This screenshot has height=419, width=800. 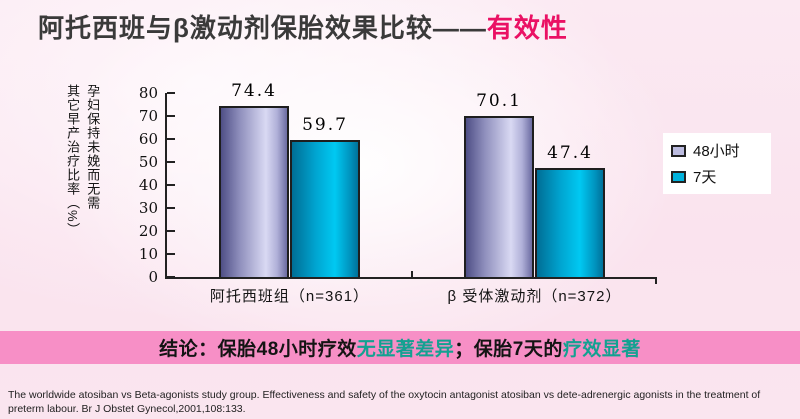 I want to click on legend-swatch-7d, so click(x=678, y=176).